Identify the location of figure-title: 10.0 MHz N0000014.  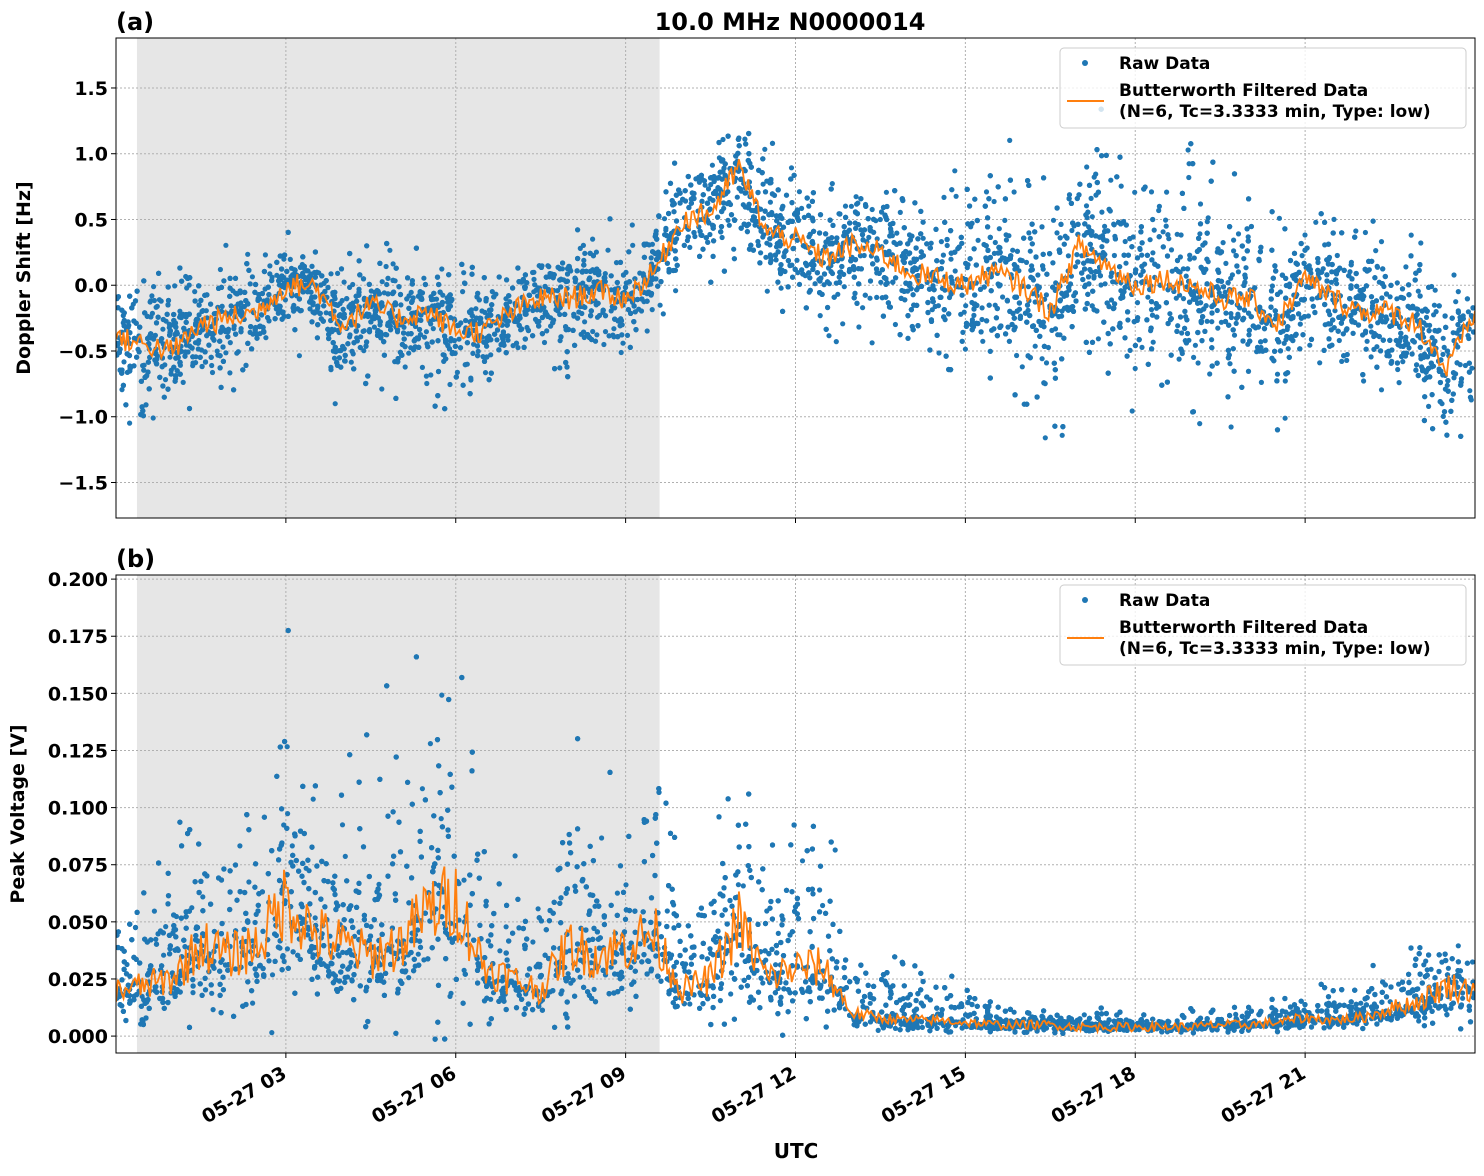
(790, 22).